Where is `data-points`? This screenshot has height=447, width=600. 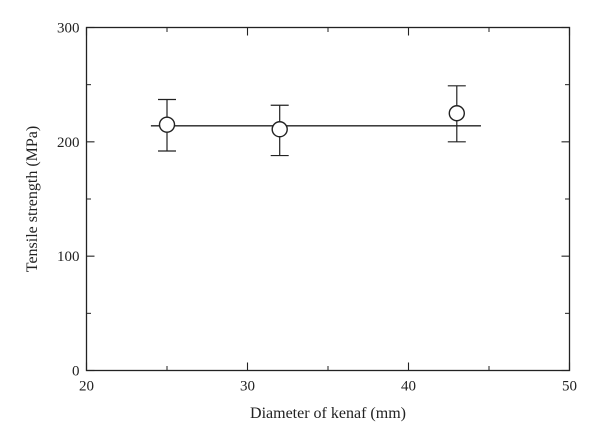
data-points is located at coordinates (311, 121).